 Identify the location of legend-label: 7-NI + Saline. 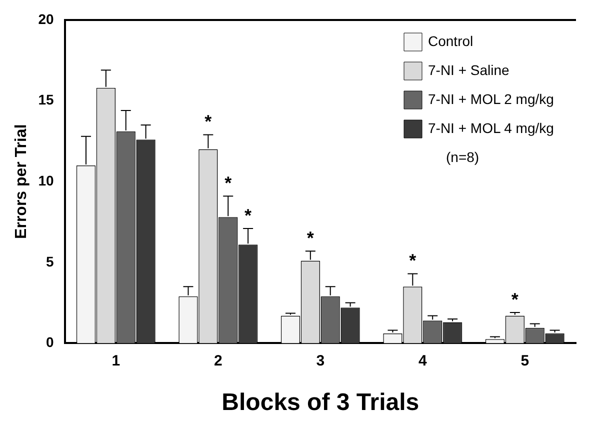
(469, 70).